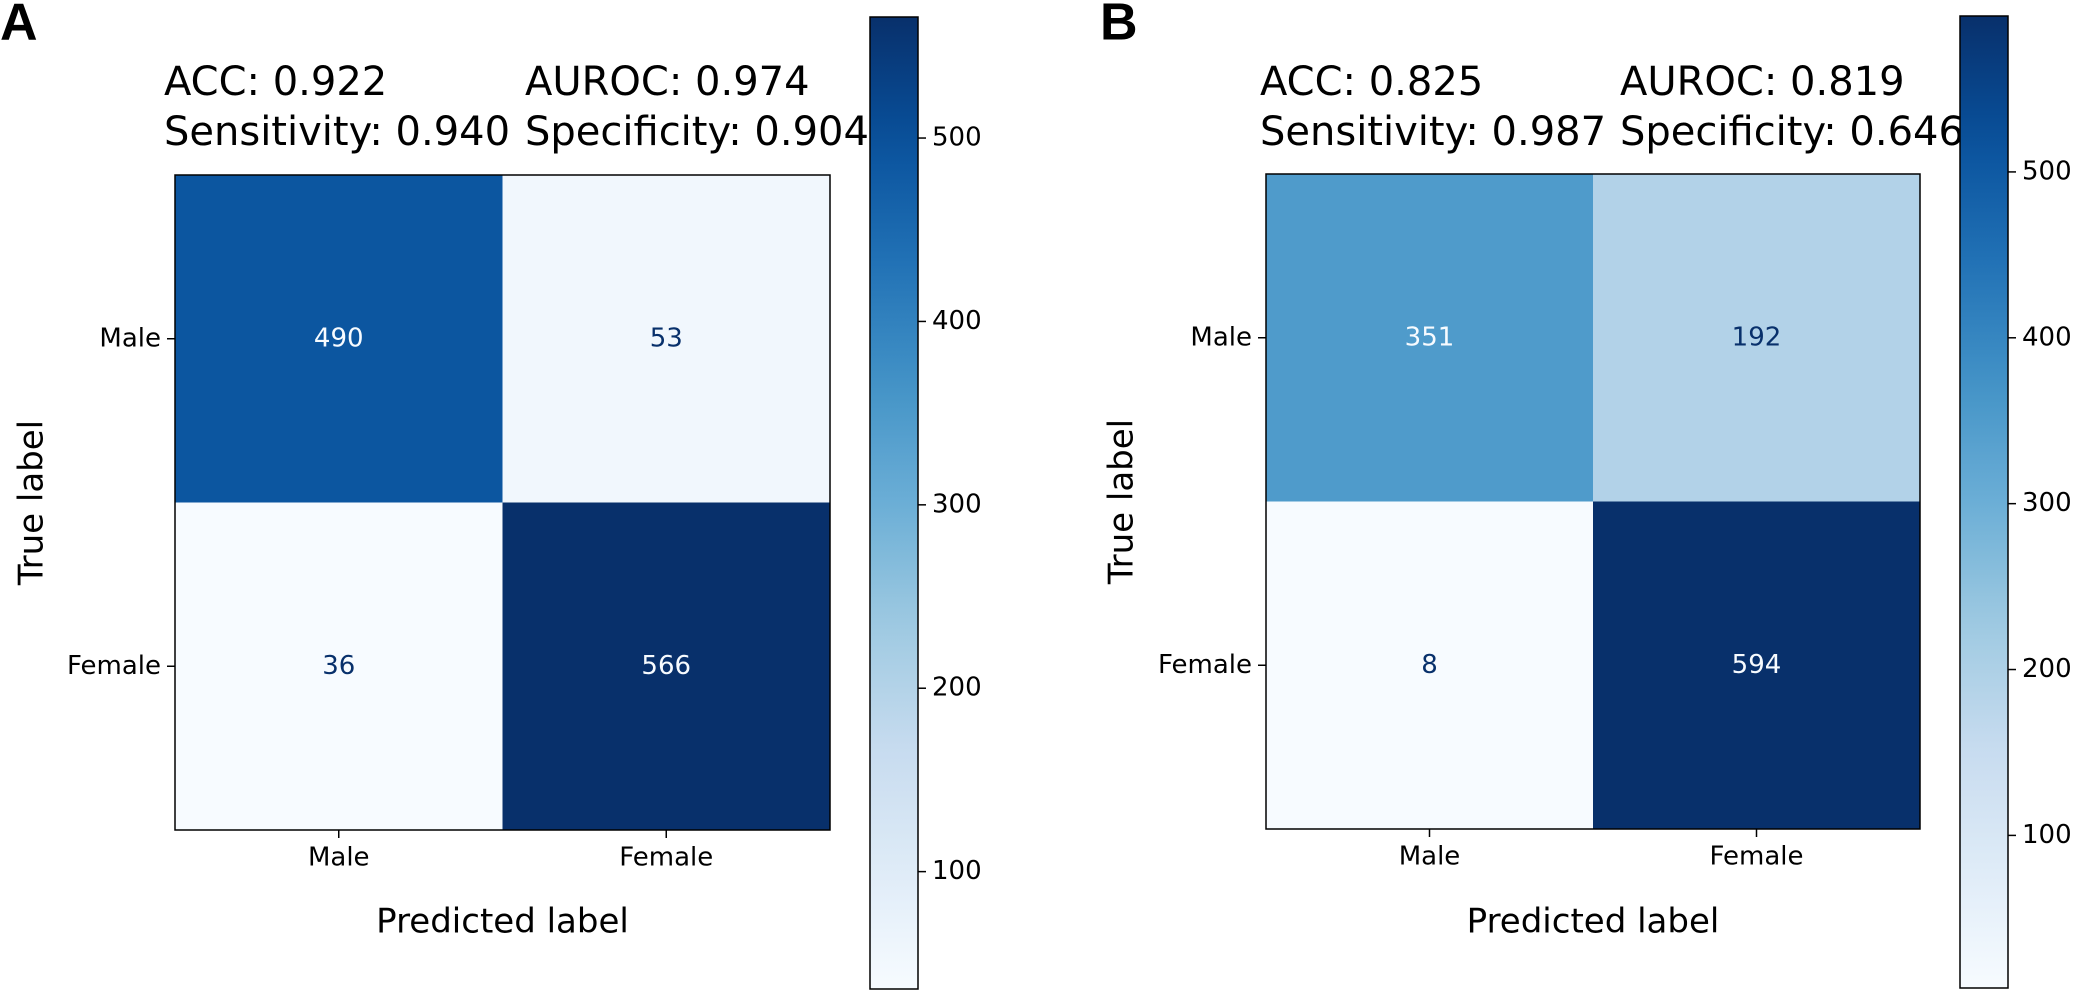 Image resolution: width=2079 pixels, height=992 pixels. I want to click on cell-value: 566, so click(666, 666).